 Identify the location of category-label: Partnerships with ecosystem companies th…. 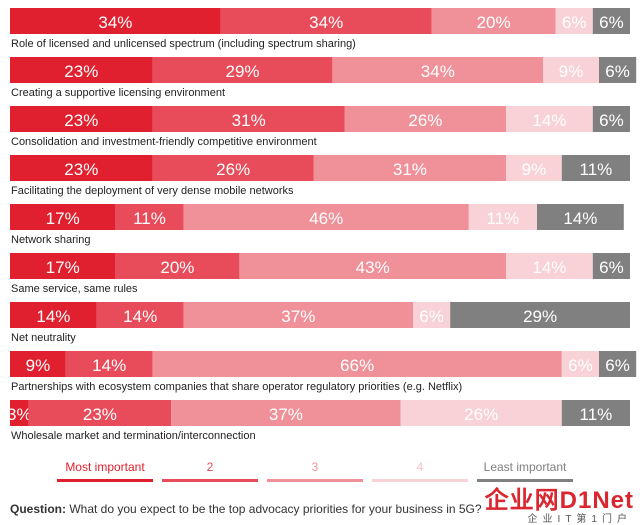
(236, 387).